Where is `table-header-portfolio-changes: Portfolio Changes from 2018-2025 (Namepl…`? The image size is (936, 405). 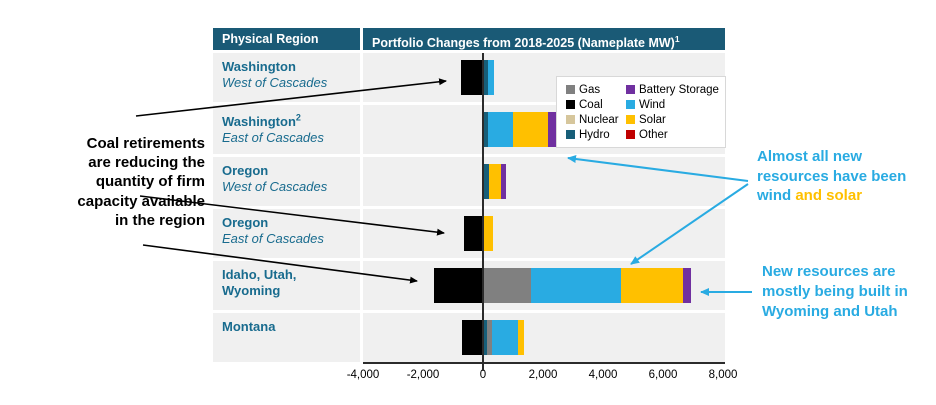
table-header-portfolio-changes: Portfolio Changes from 2018-2025 (Namepl… is located at coordinates (544, 39).